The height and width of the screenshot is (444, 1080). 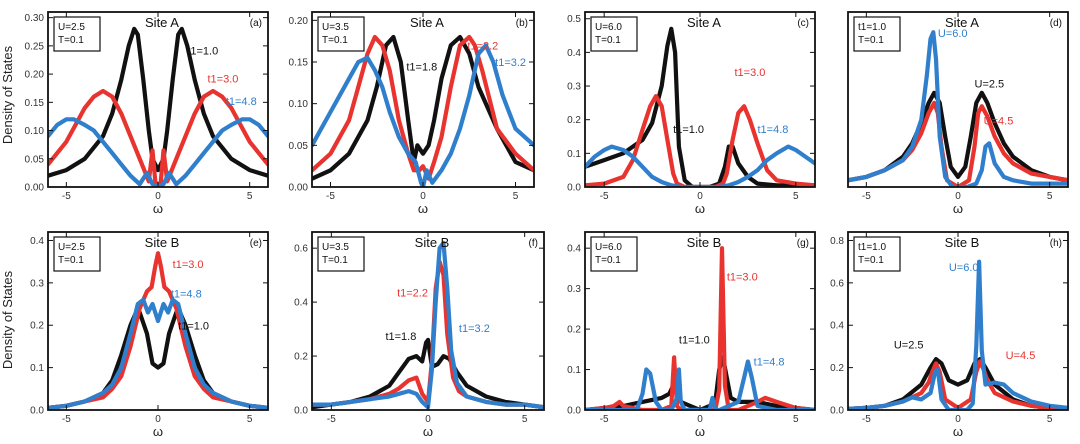 What do you see at coordinates (423, 115) in the screenshot?
I see `series-line-t1-3p2` at bounding box center [423, 115].